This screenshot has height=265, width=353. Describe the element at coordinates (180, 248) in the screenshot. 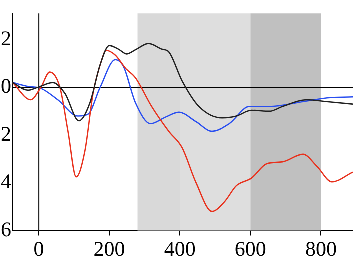

I see `x-tick-label: 400` at that location.